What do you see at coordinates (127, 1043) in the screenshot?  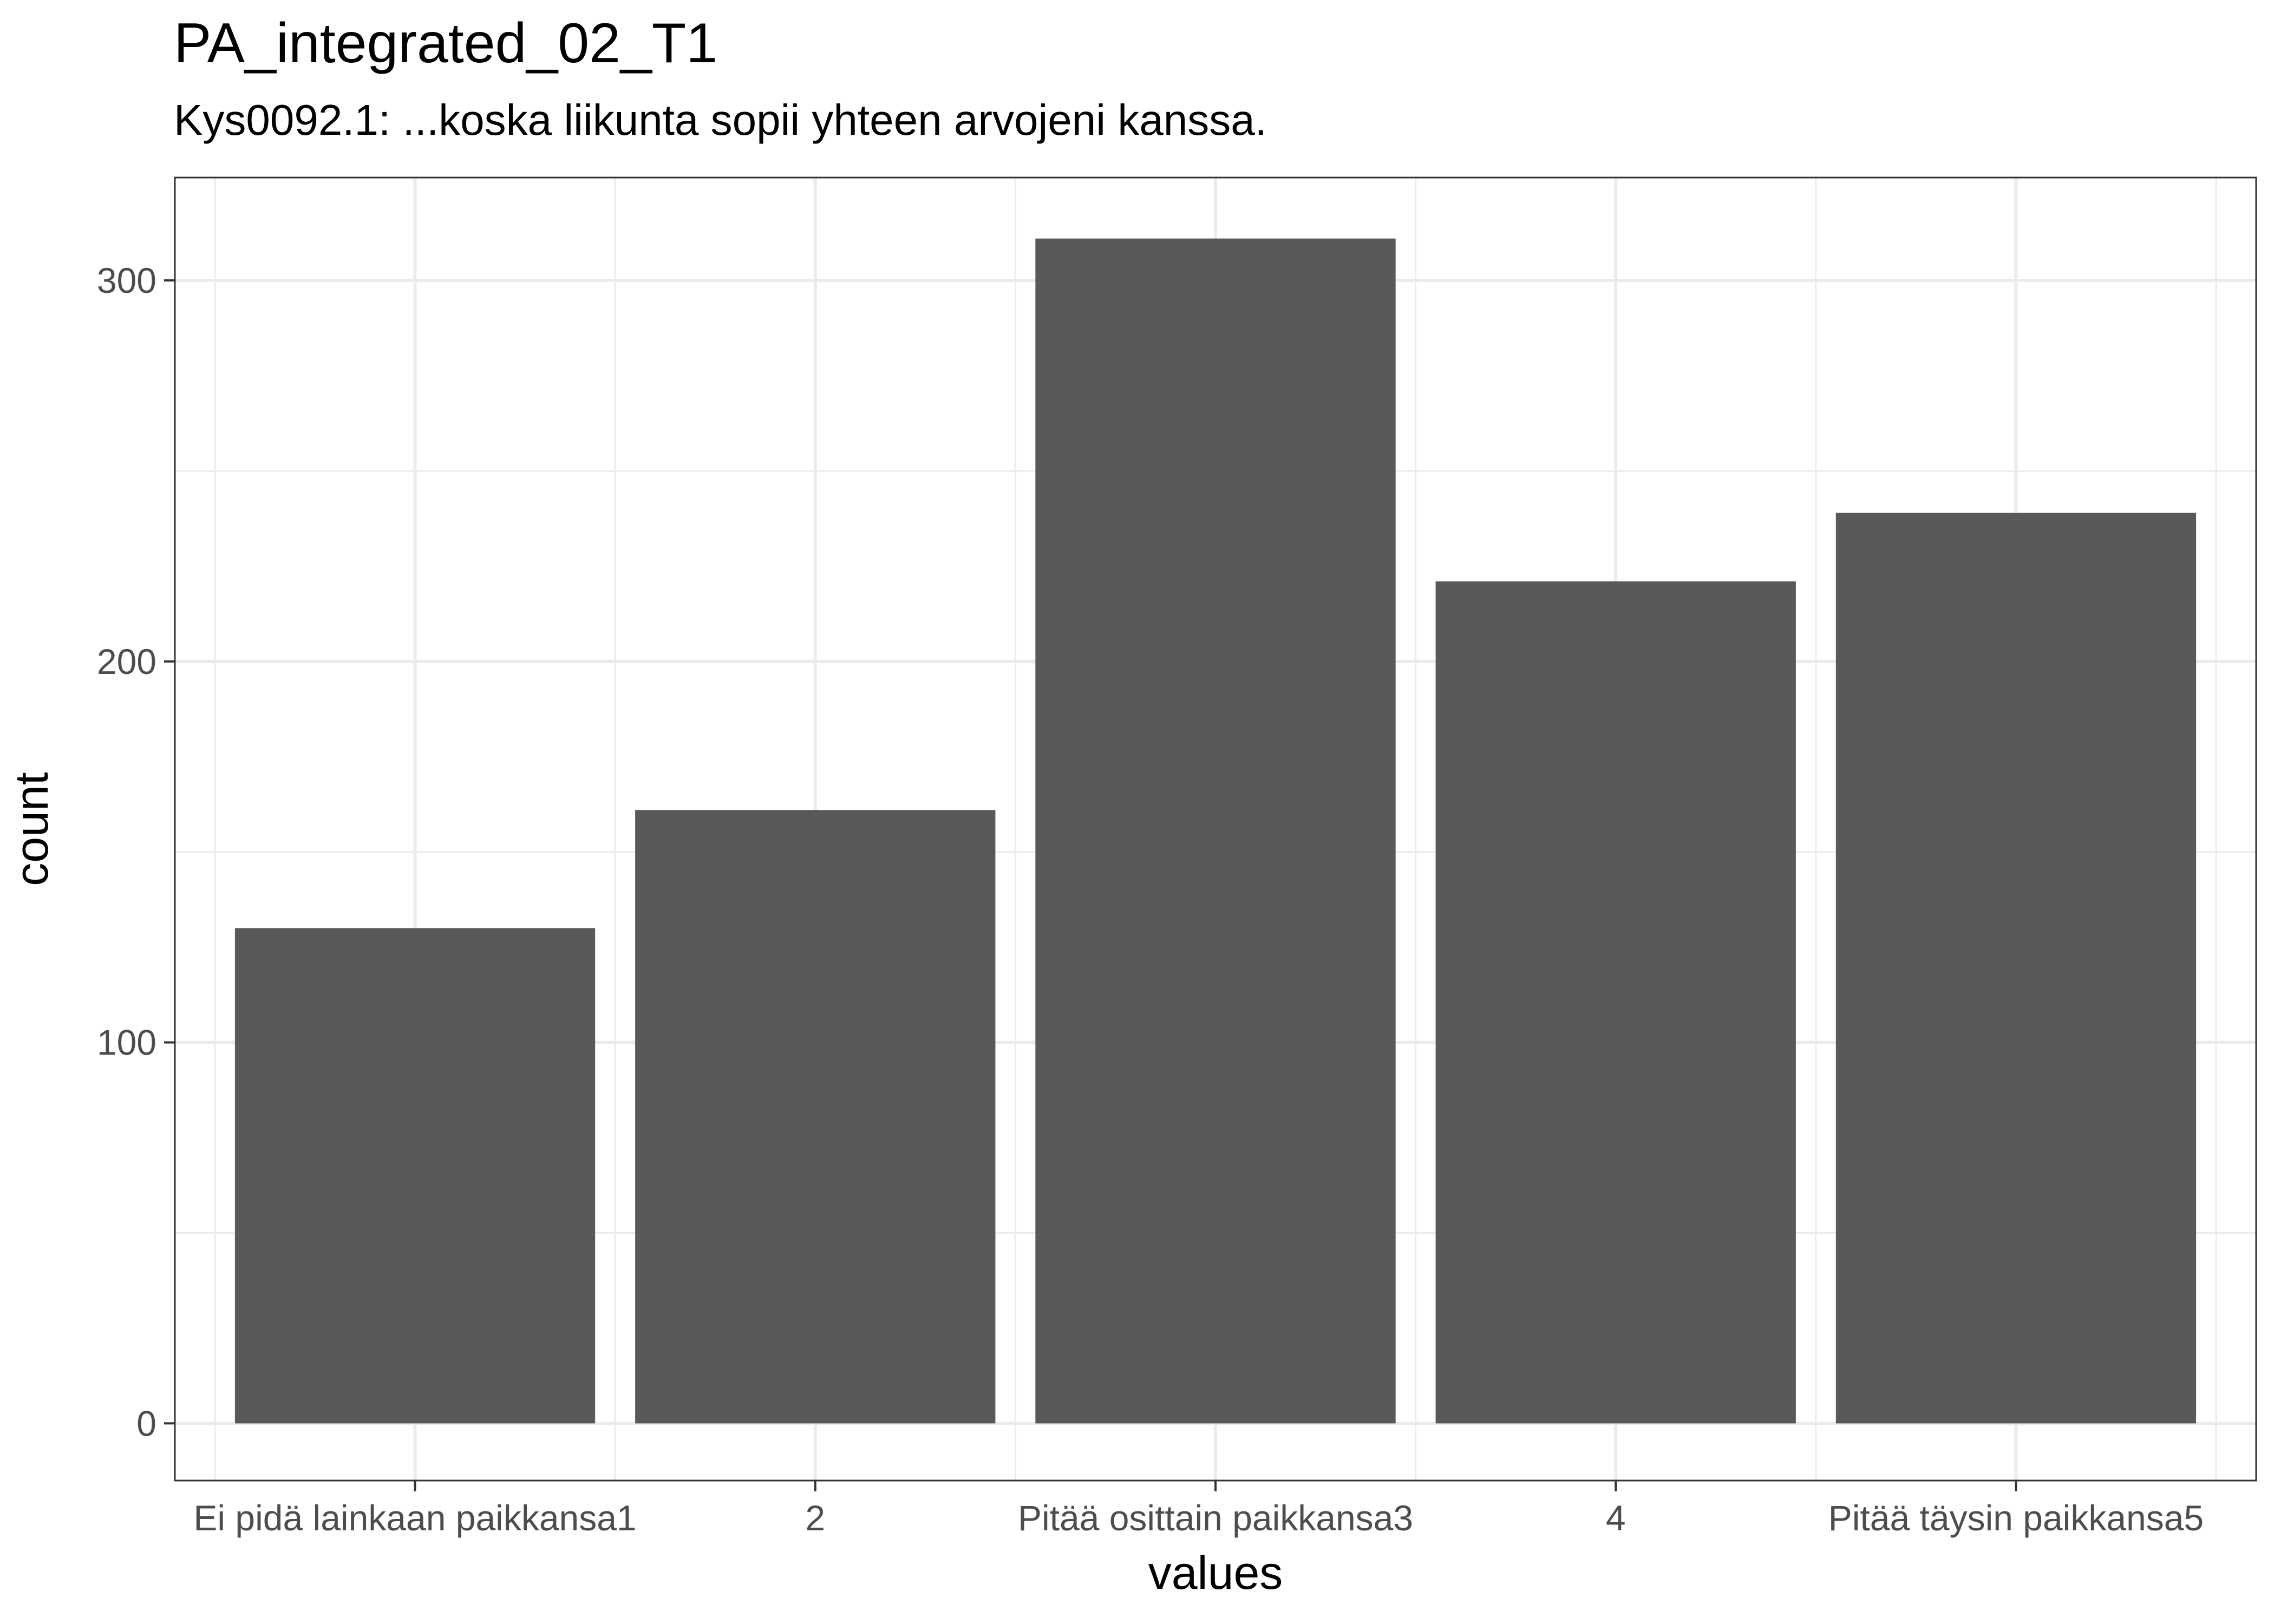 I see `y-tick-label: 100` at bounding box center [127, 1043].